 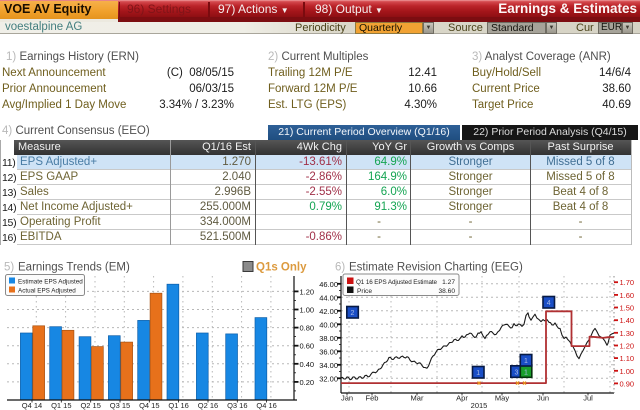 I want to click on svg-text: Earnings Trends (EM), so click(x=74, y=268).